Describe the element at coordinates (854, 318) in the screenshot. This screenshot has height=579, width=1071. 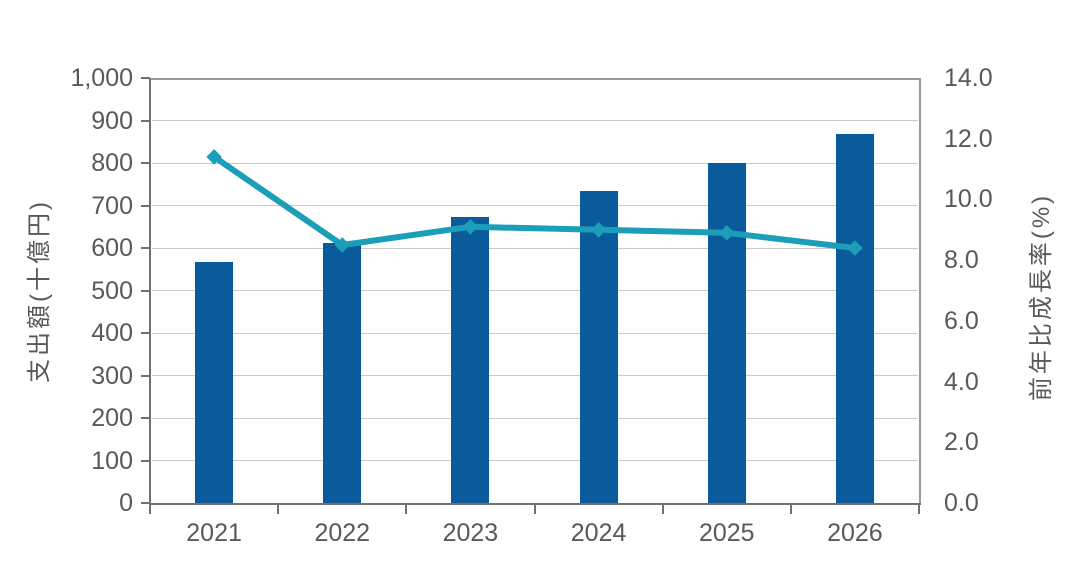
I see `bar-2026` at that location.